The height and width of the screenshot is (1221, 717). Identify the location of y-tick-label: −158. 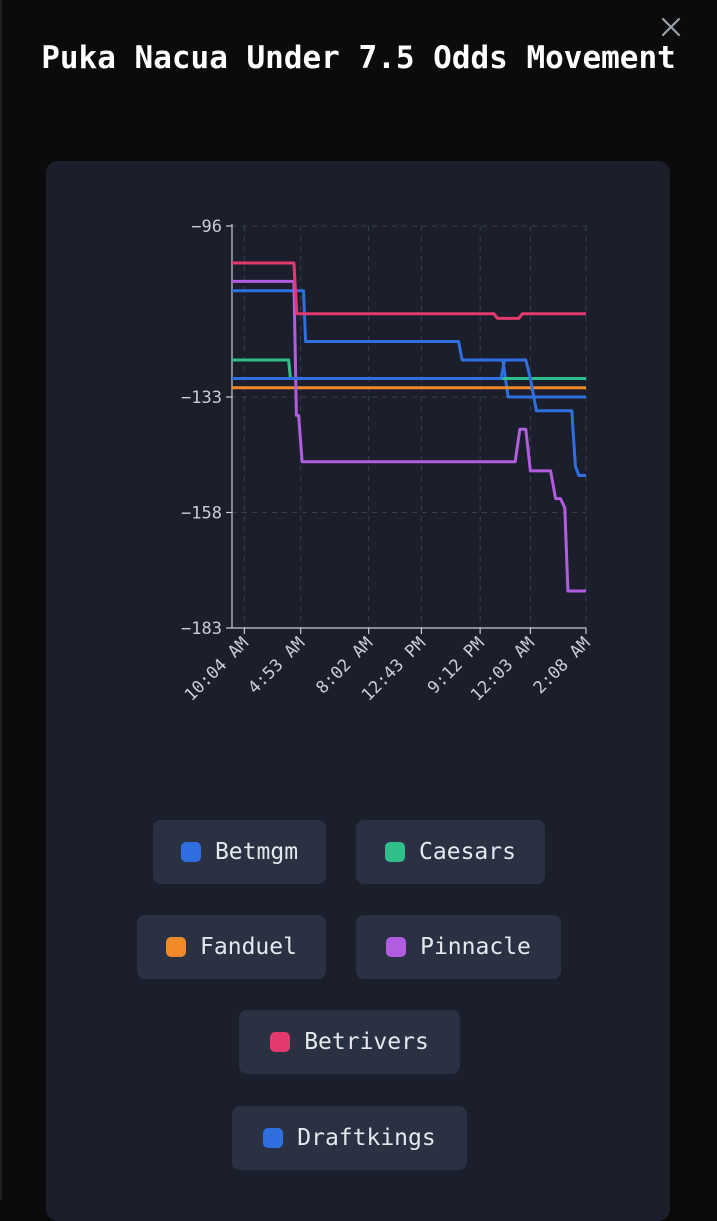
(201, 513).